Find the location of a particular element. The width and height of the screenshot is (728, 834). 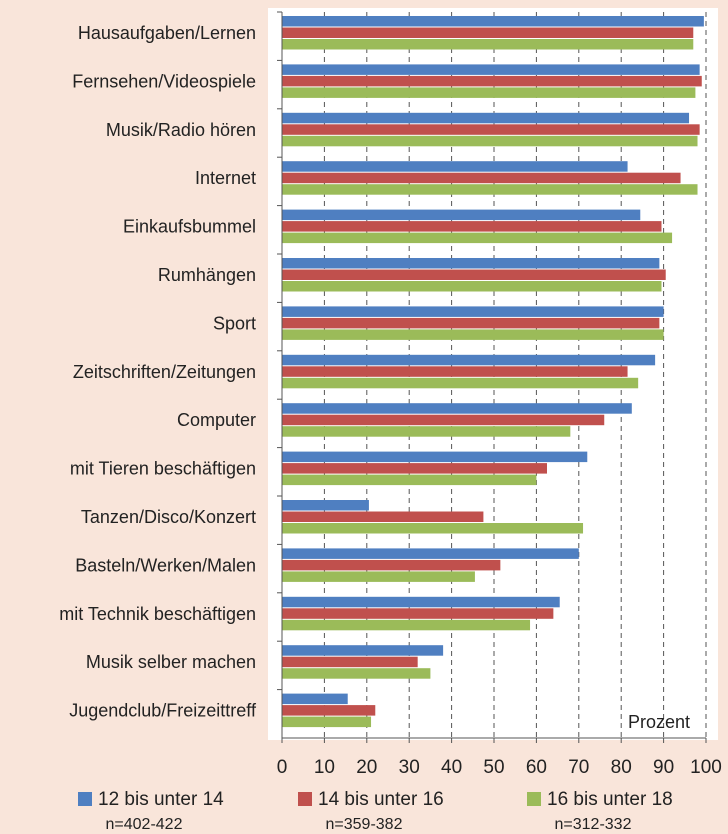

x-tick-label: 10 is located at coordinates (324, 767).